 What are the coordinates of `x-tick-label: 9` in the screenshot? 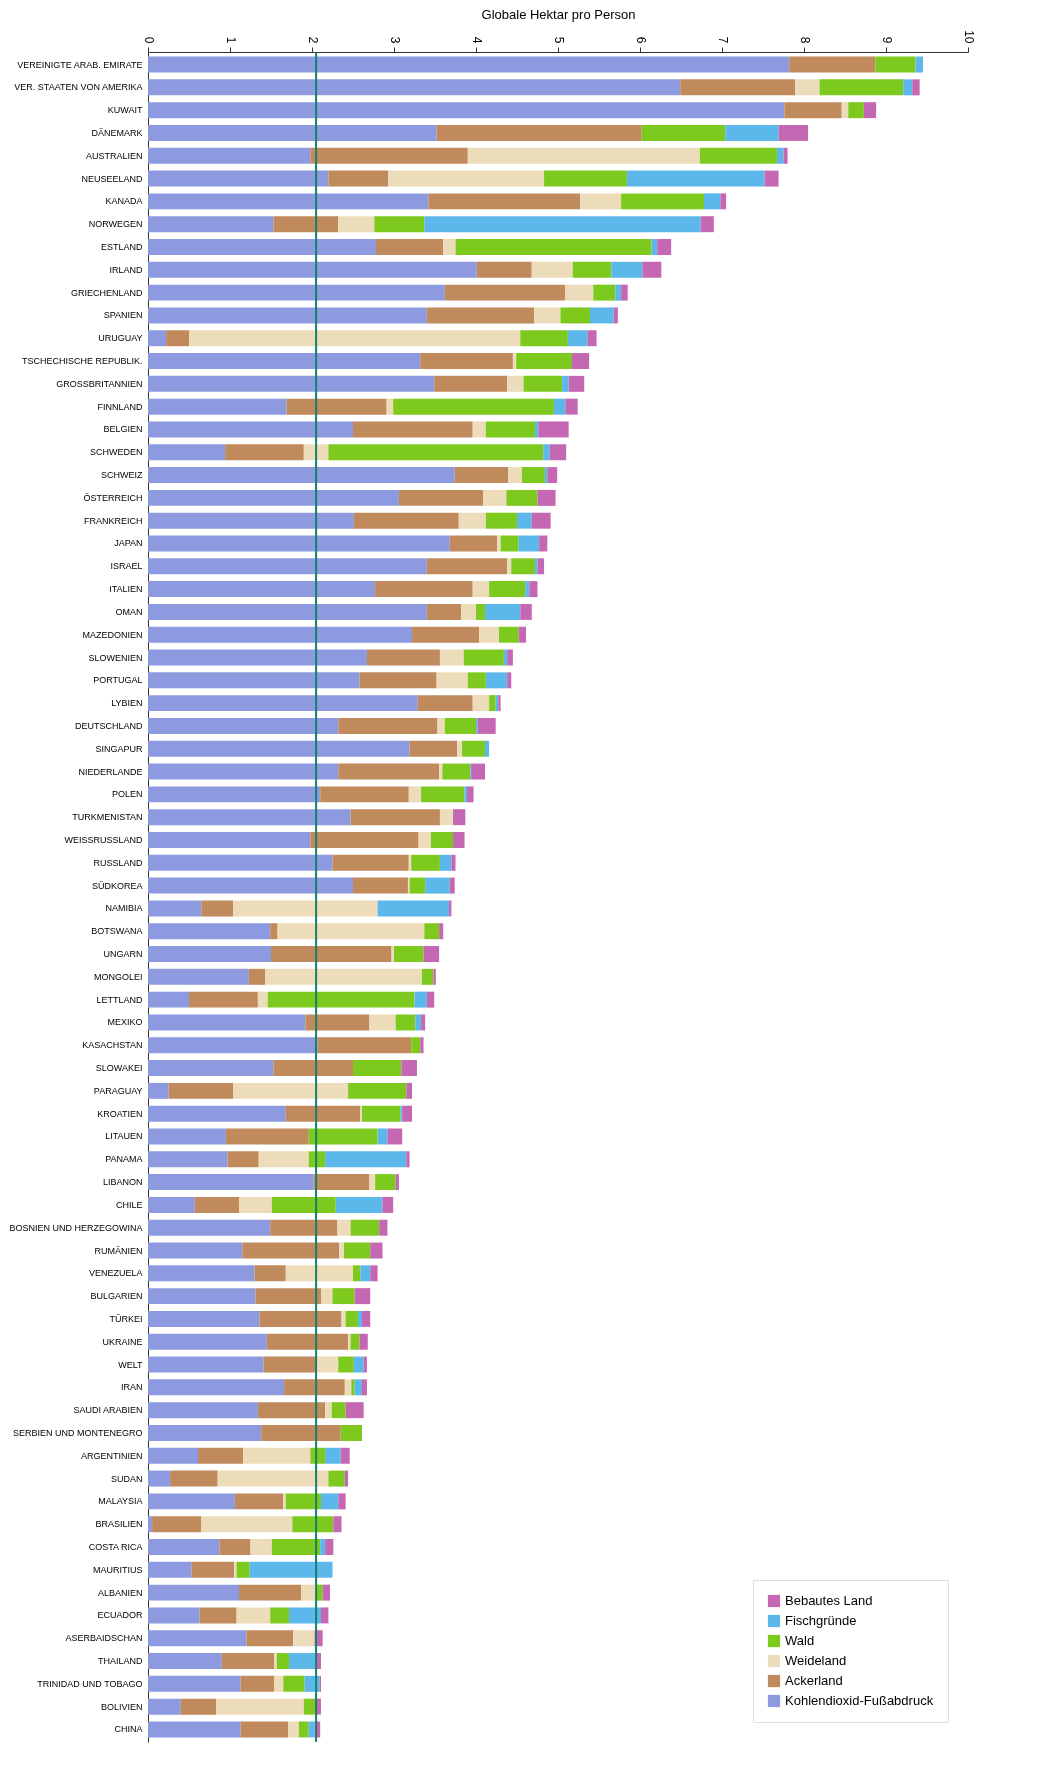 It's located at (886, 40).